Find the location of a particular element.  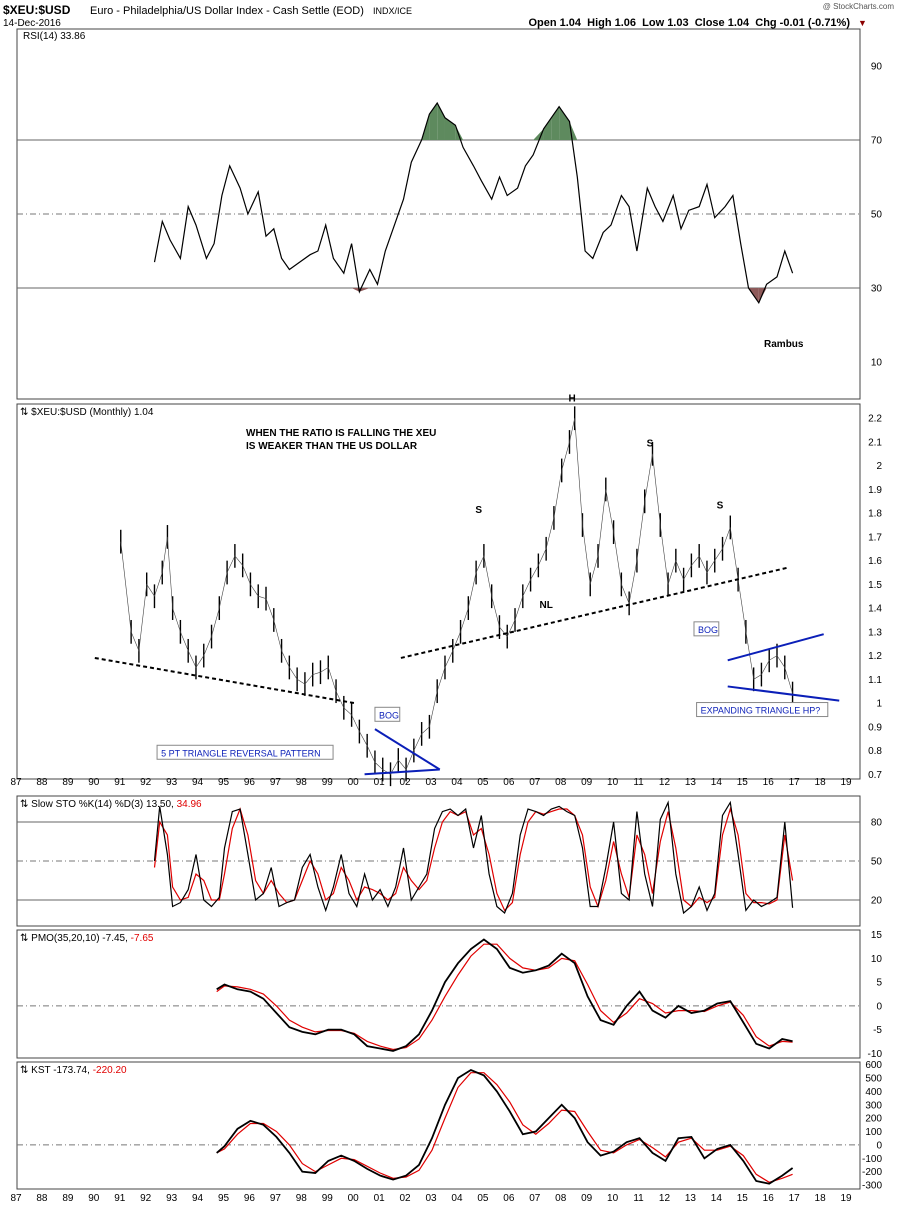

x-axis-label: 08 is located at coordinates (561, 1198).